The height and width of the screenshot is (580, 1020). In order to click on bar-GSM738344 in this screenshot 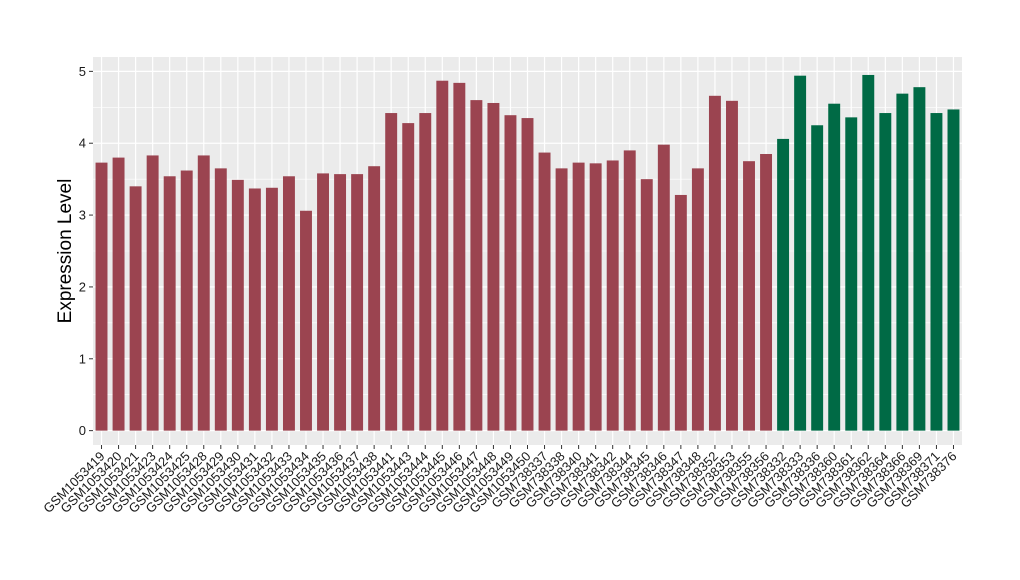, I will do `click(629, 290)`.